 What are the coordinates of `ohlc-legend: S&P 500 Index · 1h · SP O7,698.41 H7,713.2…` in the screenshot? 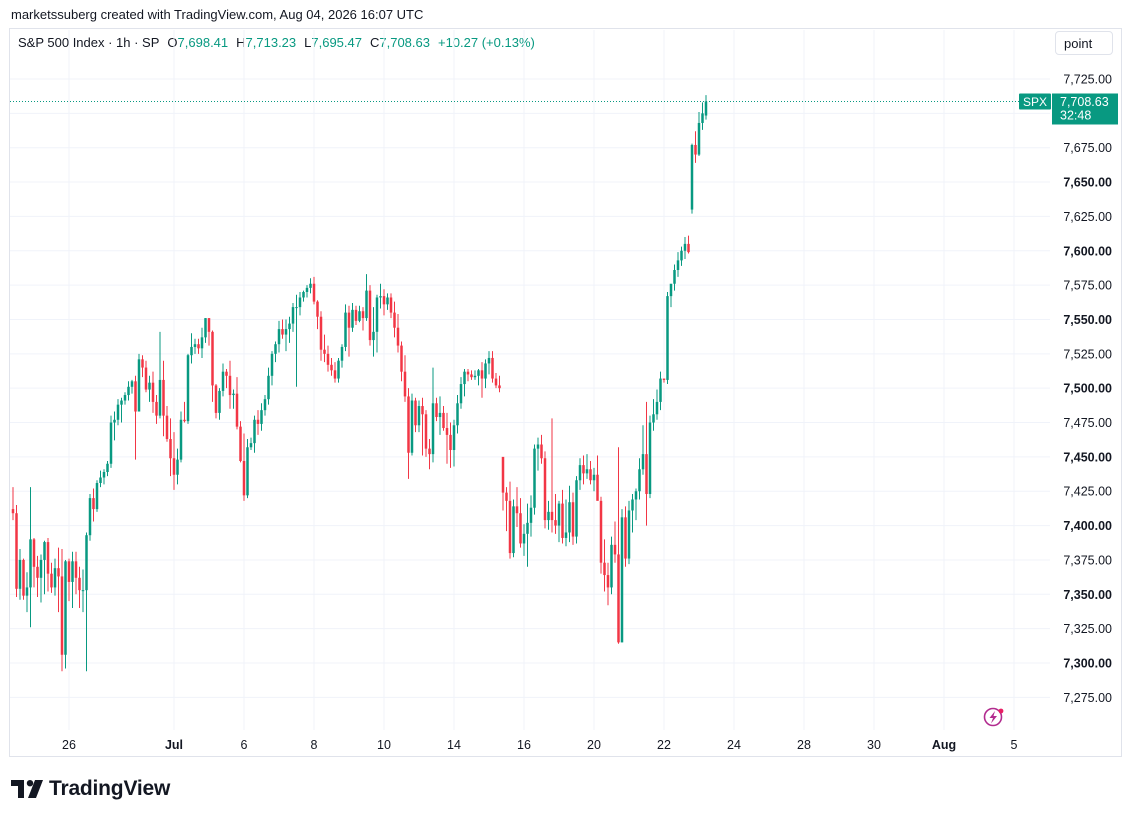 It's located at (276, 42).